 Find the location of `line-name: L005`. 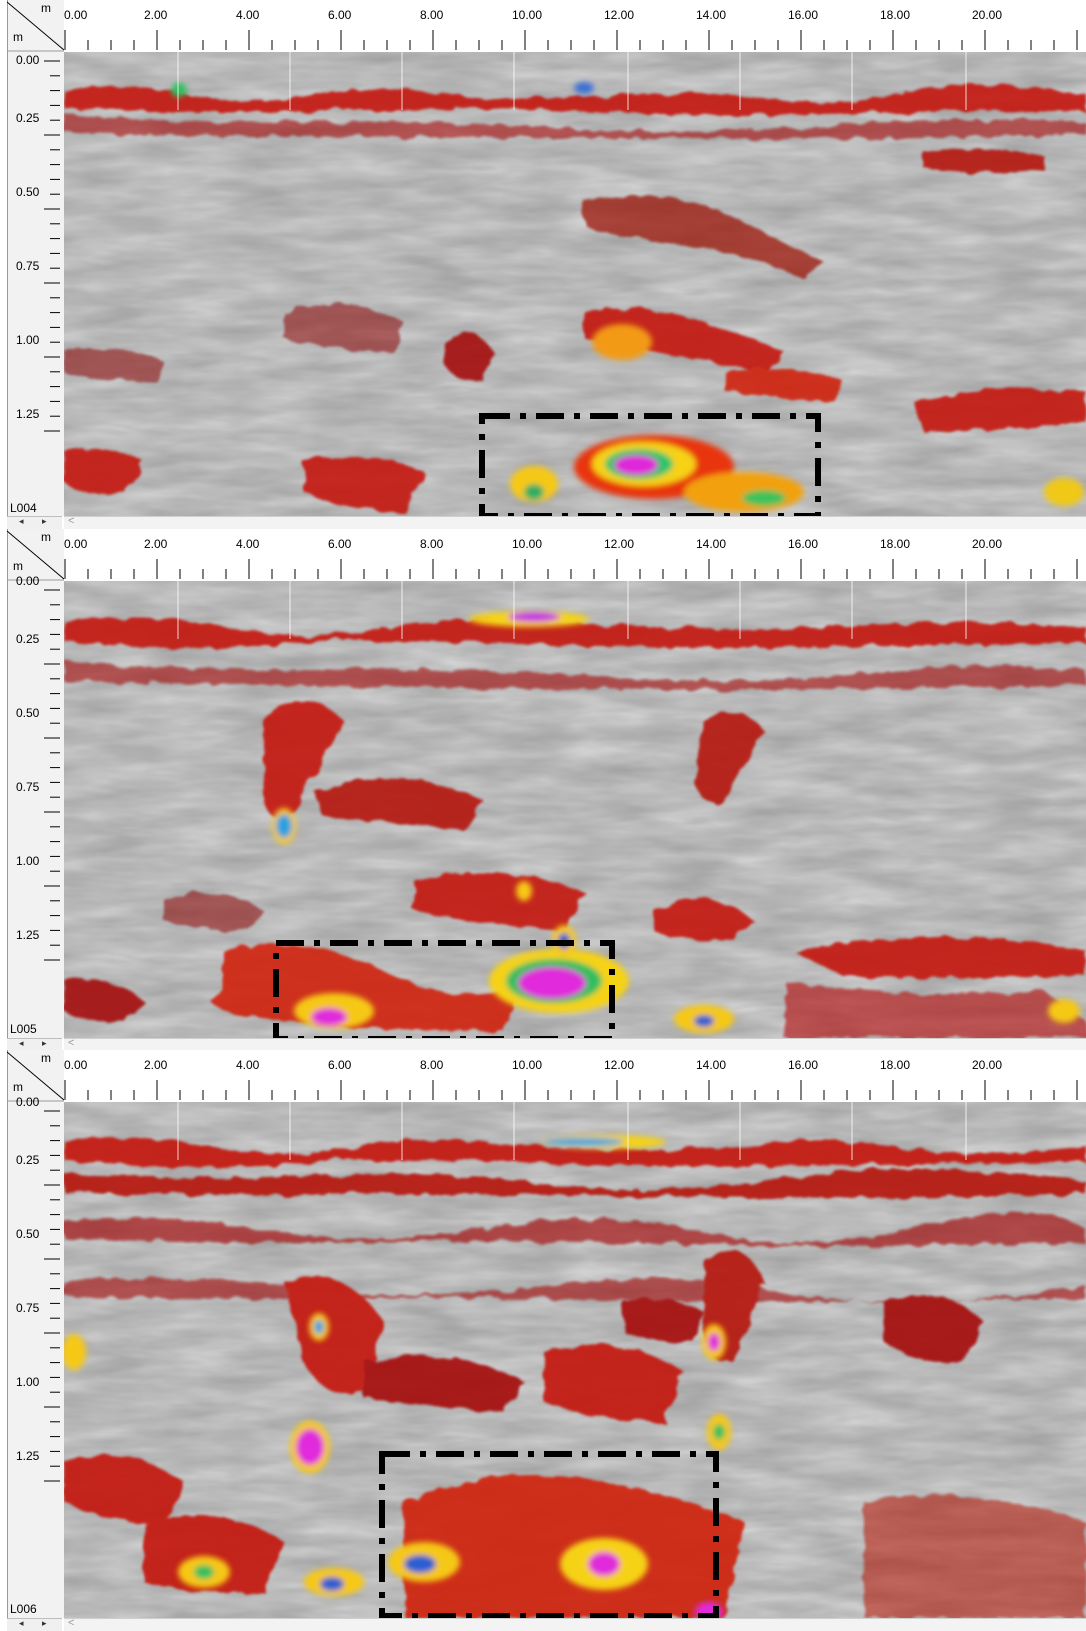

line-name: L005 is located at coordinates (23, 1029).